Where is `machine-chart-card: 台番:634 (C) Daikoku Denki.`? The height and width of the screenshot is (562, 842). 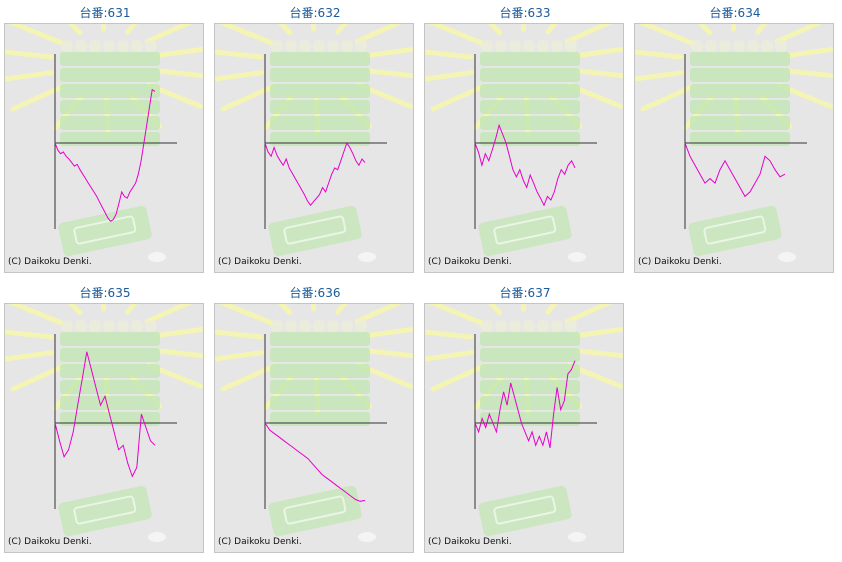 machine-chart-card: 台番:634 (C) Daikoku Denki. is located at coordinates (735, 140).